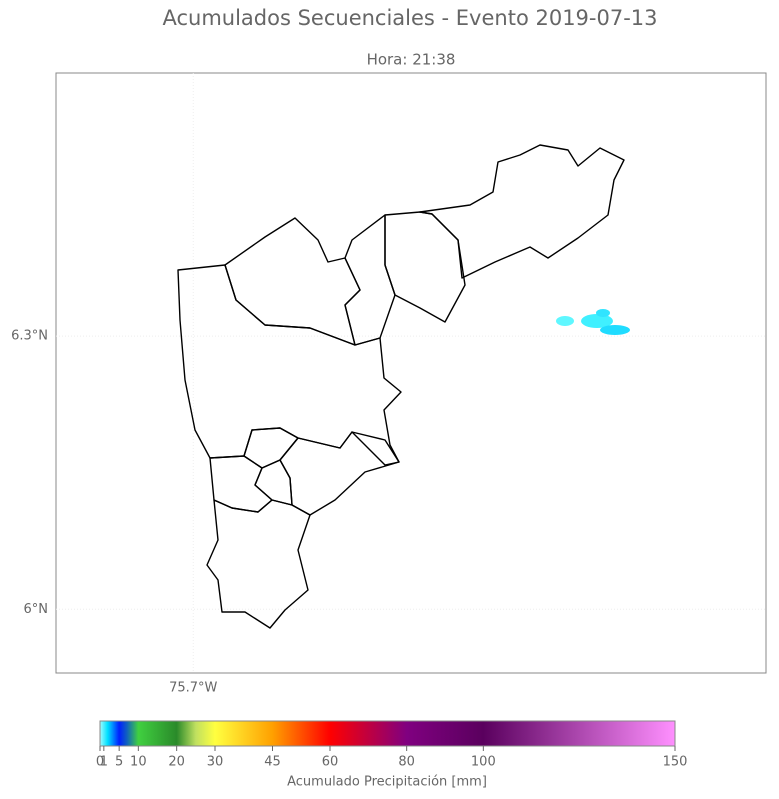  What do you see at coordinates (330, 762) in the screenshot?
I see `colorbar-tick-label: 60` at bounding box center [330, 762].